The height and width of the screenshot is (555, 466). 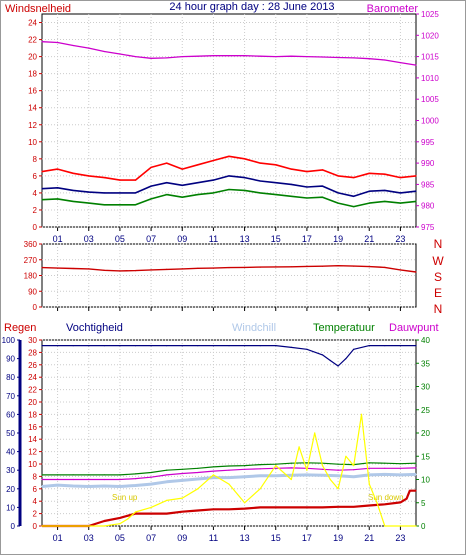 What do you see at coordinates (430, 78) in the screenshot?
I see `barometer-axis-tick-label-1010: 1010` at bounding box center [430, 78].